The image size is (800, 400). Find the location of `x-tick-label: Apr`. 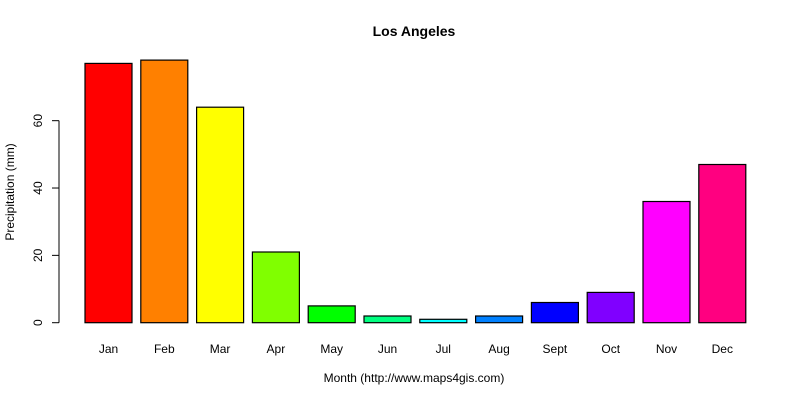

x-tick-label: Apr is located at coordinates (276, 349).